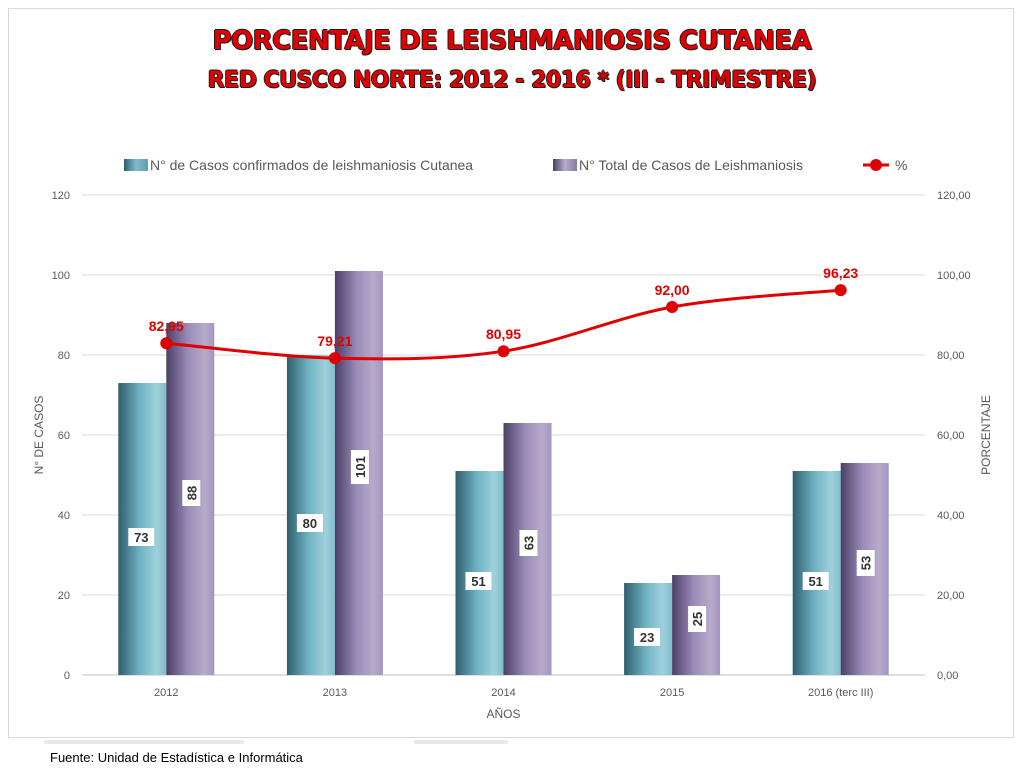  What do you see at coordinates (954, 196) in the screenshot?
I see `y2-tick-label: 120,00` at bounding box center [954, 196].